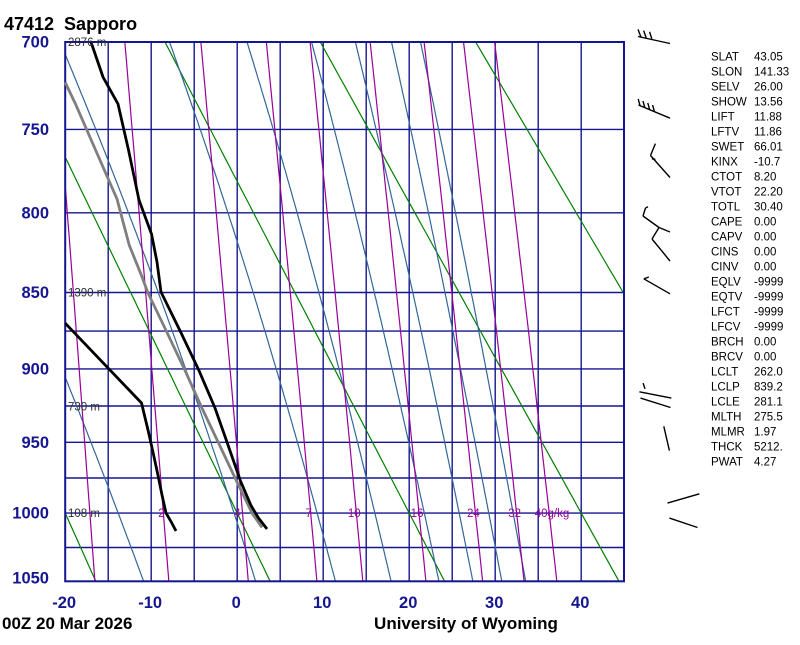  I want to click on svg-text: 30, so click(494, 603).